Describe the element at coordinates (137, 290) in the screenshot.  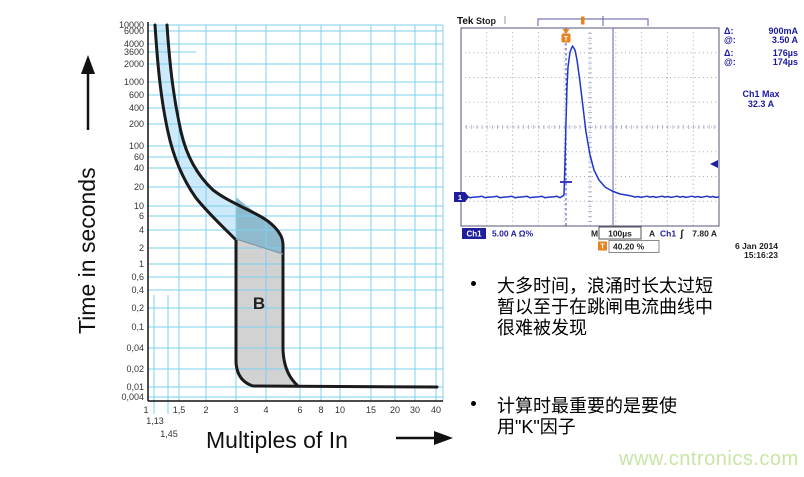
I see `y-tick-label: 0,4` at that location.